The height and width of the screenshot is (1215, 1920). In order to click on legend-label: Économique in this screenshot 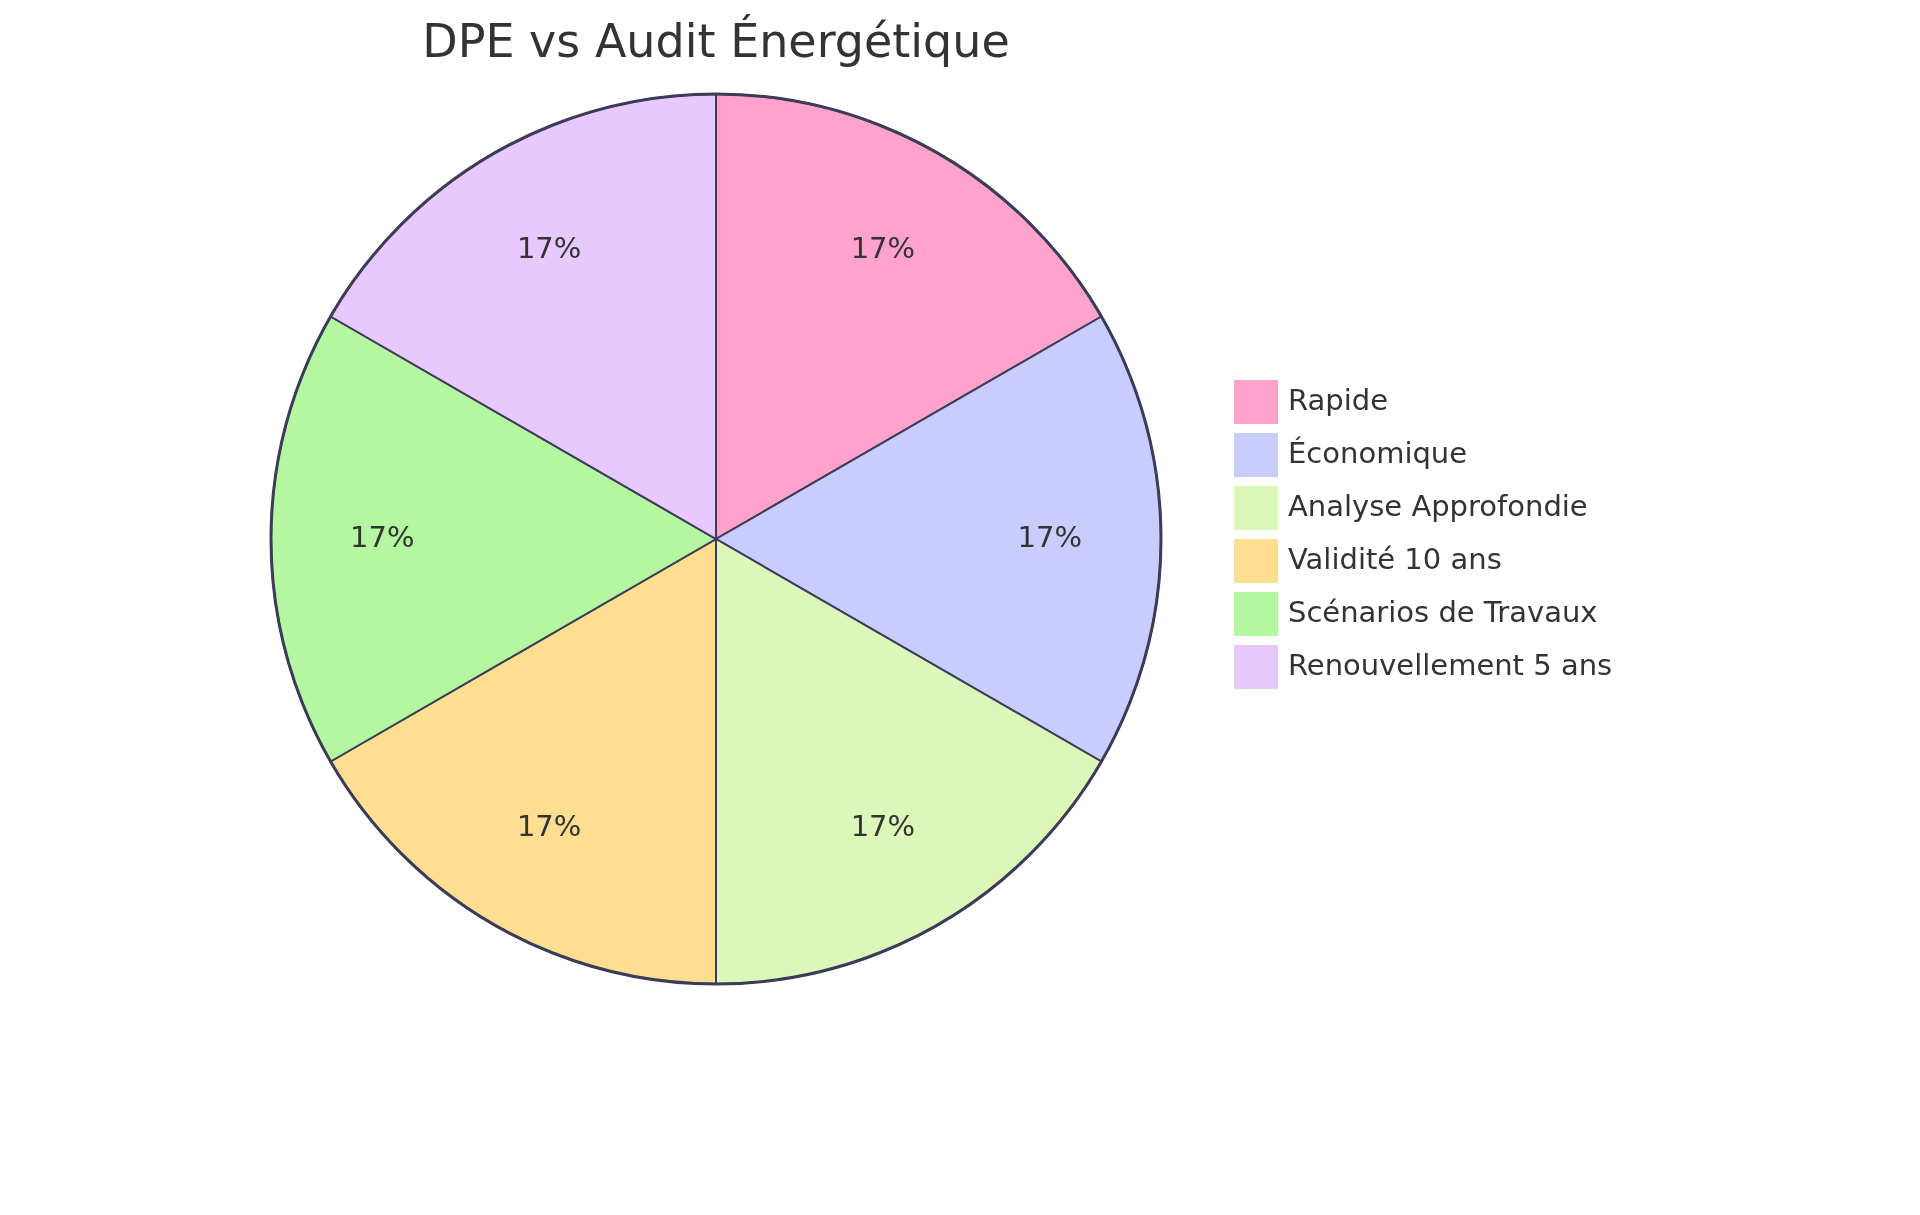, I will do `click(1378, 453)`.